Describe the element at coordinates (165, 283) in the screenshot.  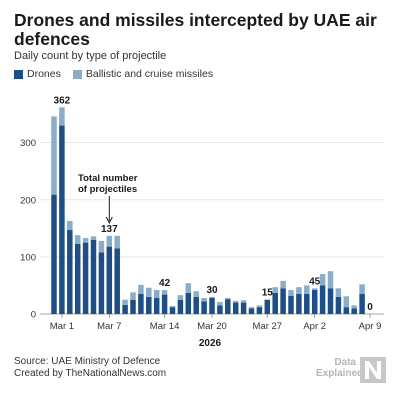
I see `total-label: 42` at that location.